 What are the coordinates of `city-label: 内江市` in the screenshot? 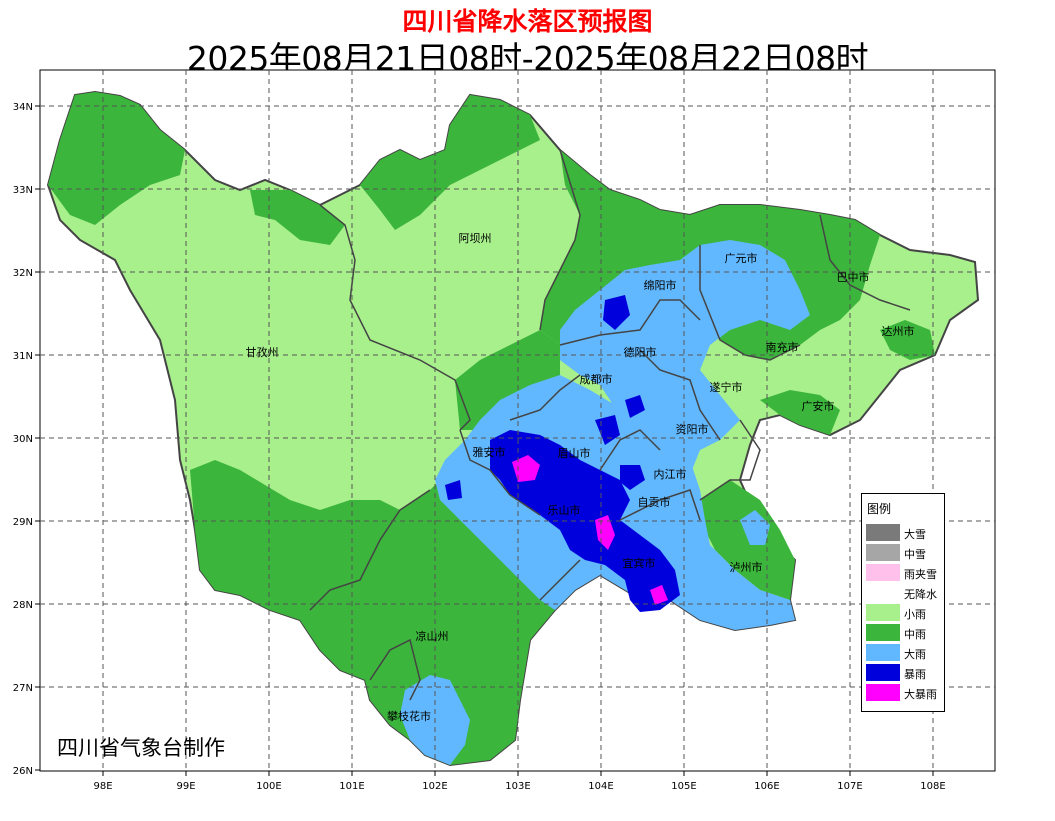 It's located at (670, 474).